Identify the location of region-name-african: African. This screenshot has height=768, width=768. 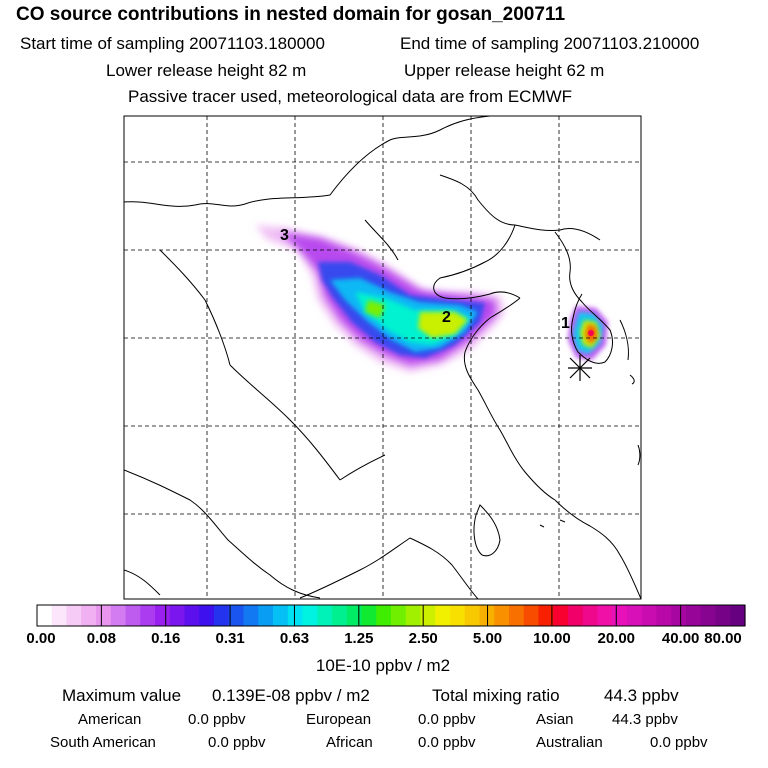
(349, 742).